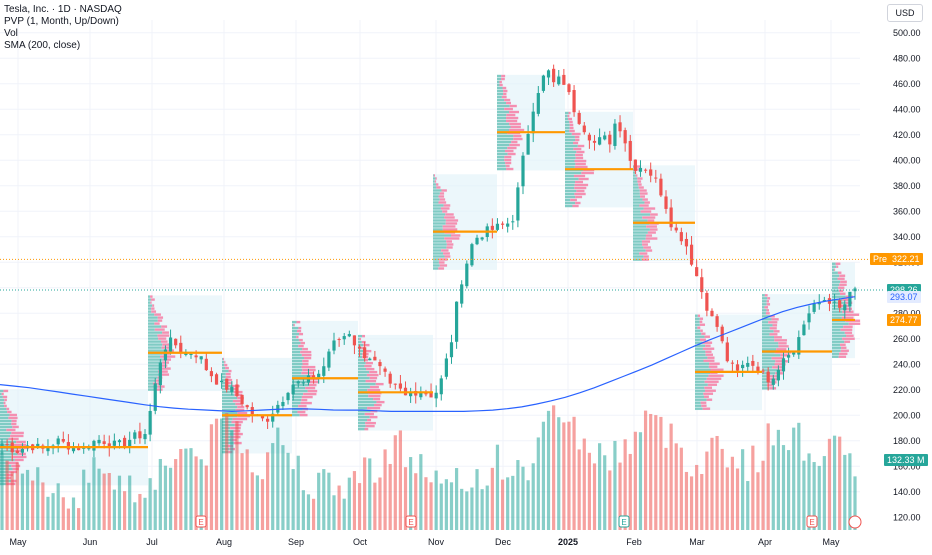 This screenshot has height=555, width=932. I want to click on legend-vol: Vol, so click(11, 33).